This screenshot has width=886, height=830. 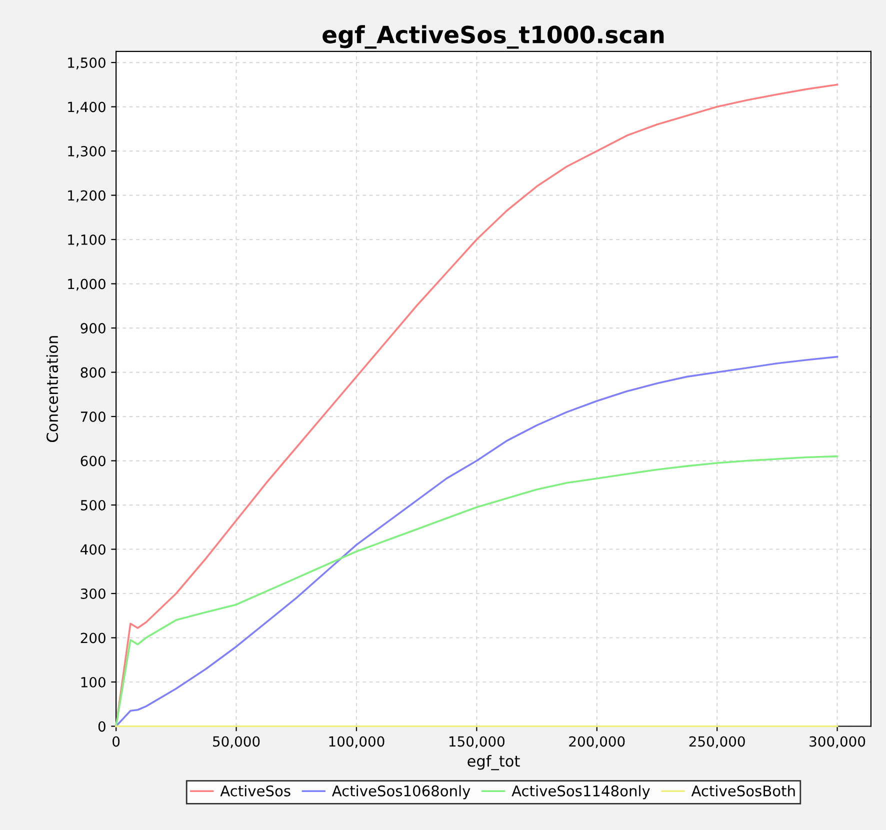 I want to click on legend-label: ActiveSosBoth, so click(x=743, y=790).